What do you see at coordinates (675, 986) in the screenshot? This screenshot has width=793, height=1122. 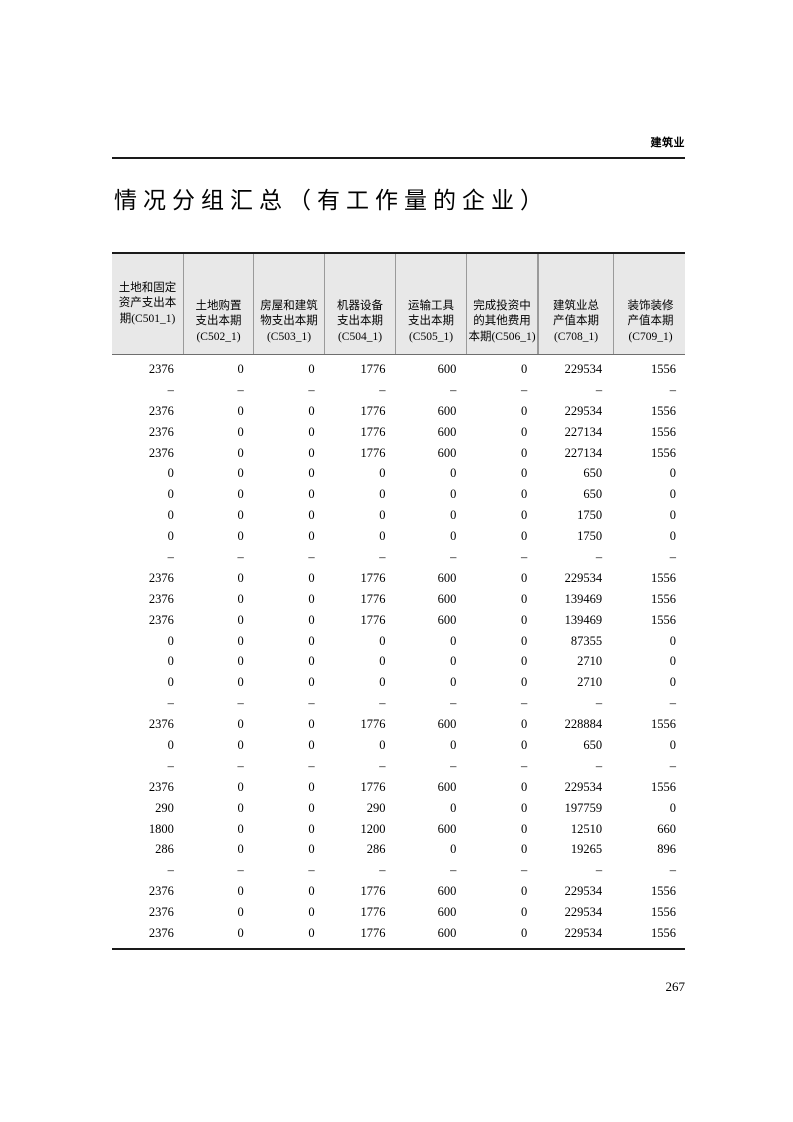 I see `page-number: 267` at bounding box center [675, 986].